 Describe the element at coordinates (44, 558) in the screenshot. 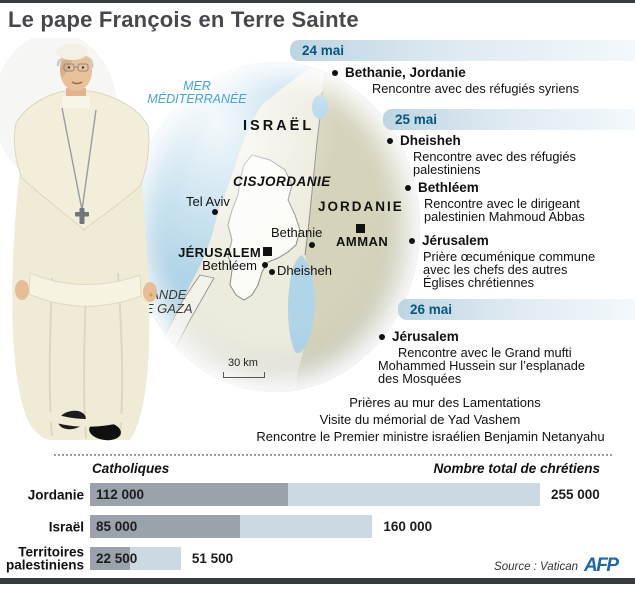

I see `chart-category-label: Territoires palestiniens` at that location.